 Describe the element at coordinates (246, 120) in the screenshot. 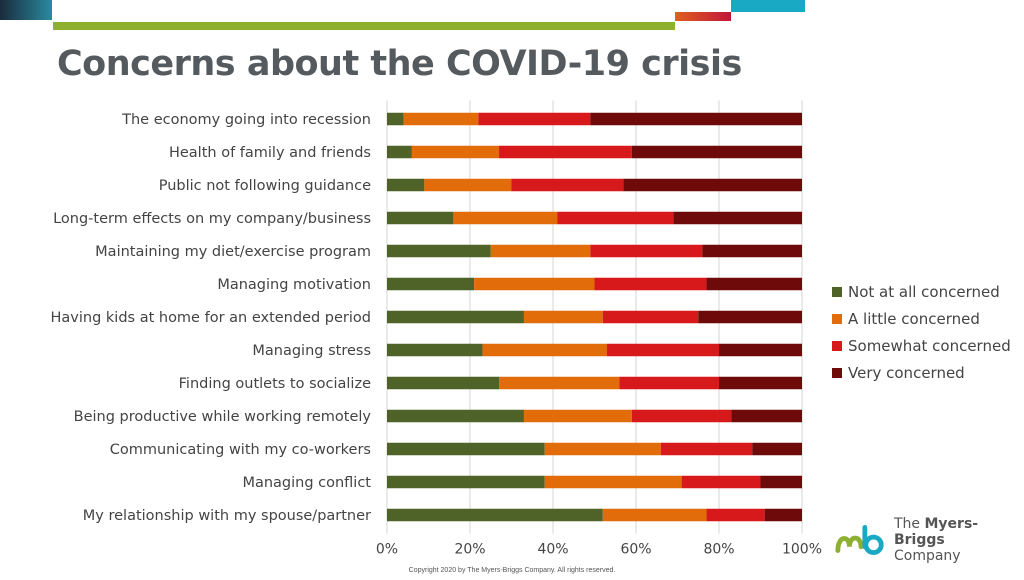

I see `category-label: The economy going into recession` at that location.